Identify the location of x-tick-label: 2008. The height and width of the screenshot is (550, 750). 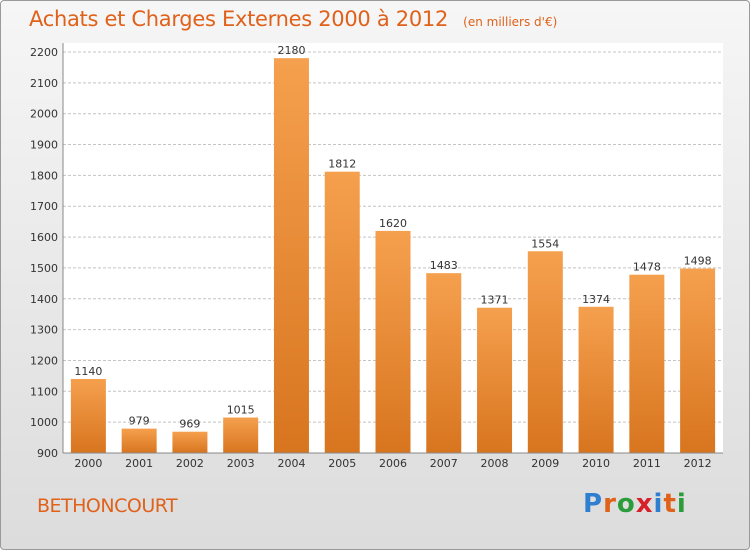
(495, 463).